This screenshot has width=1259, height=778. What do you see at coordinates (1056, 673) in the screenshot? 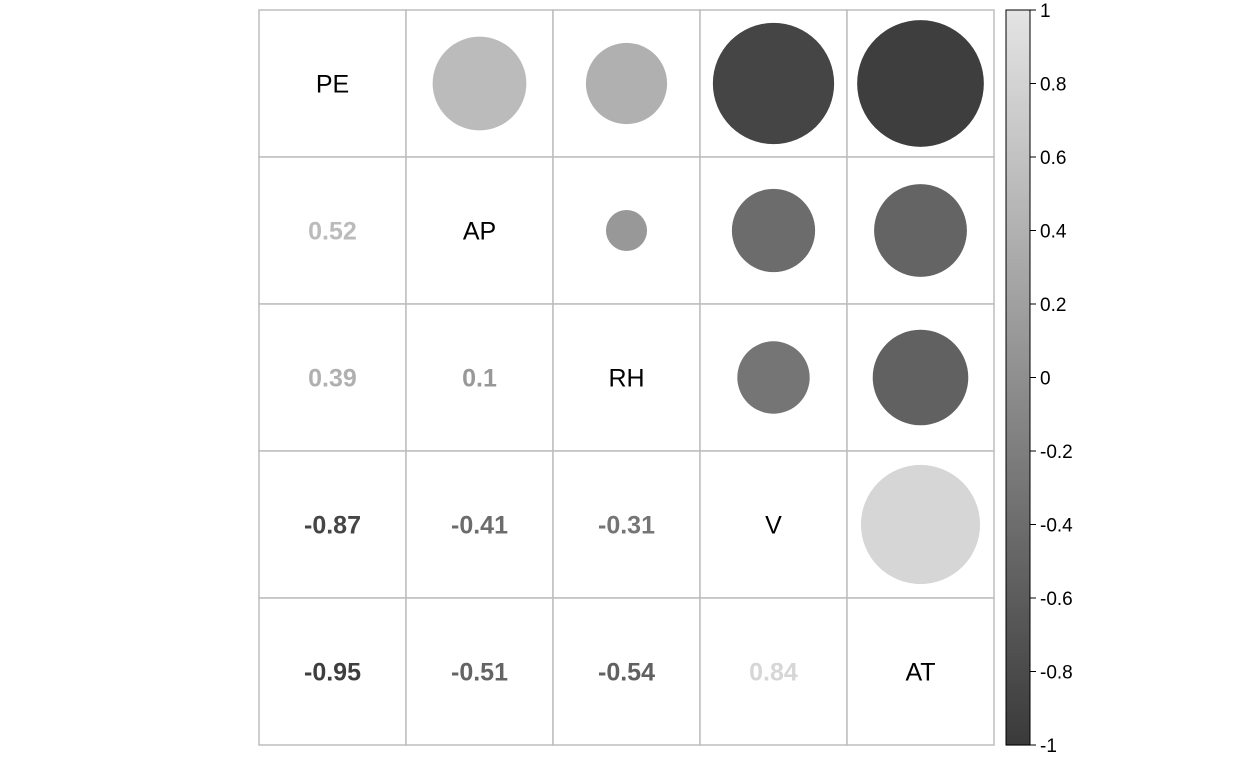
I see `colorbar-tick-label: -0.8` at bounding box center [1056, 673].